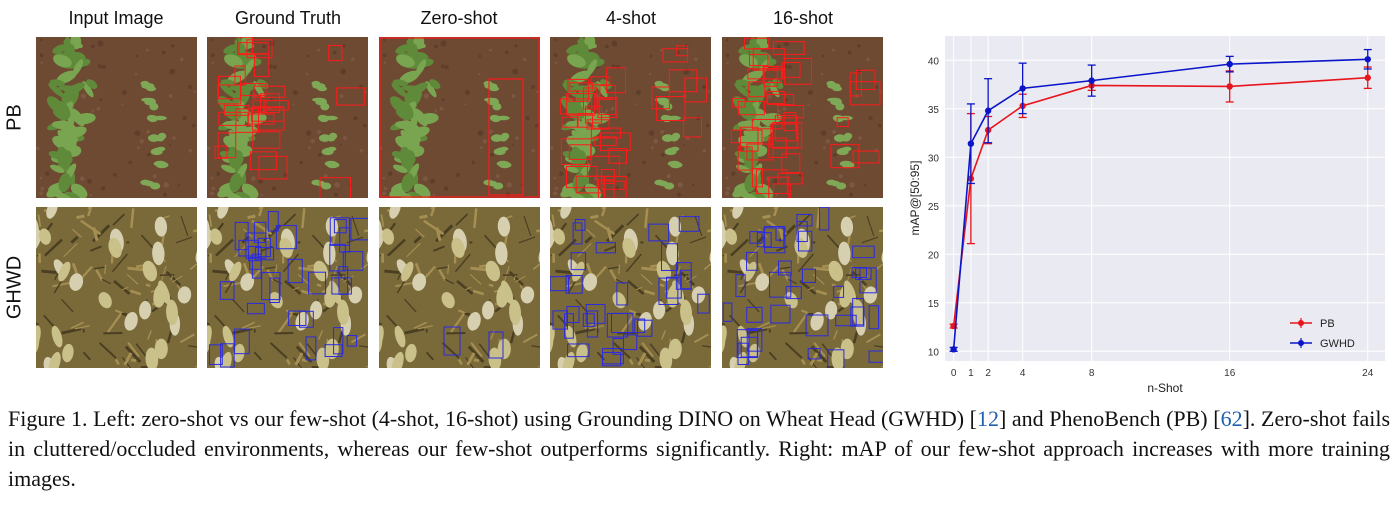 Image resolution: width=1400 pixels, height=508 pixels. I want to click on legend-label: PB, so click(1327, 324).